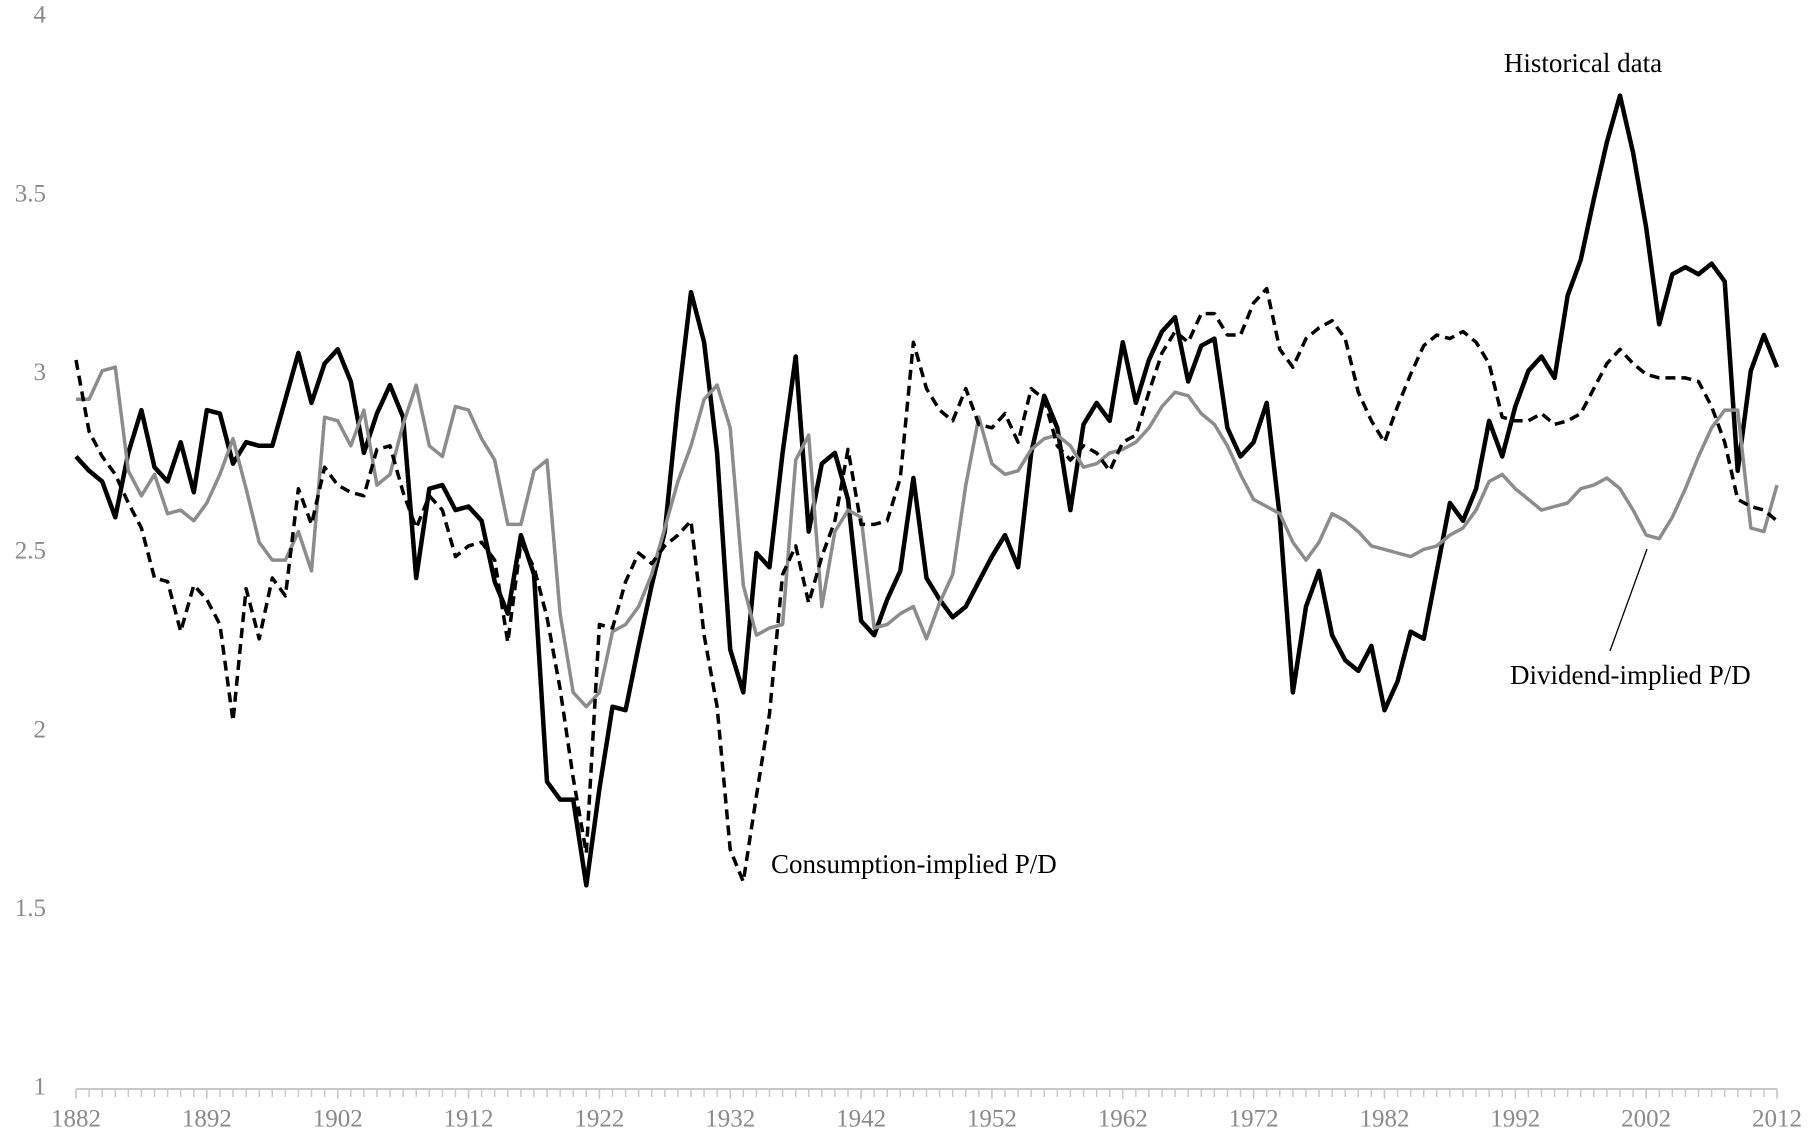  Describe the element at coordinates (1777, 1119) in the screenshot. I see `x-tick-label: 2012` at that location.